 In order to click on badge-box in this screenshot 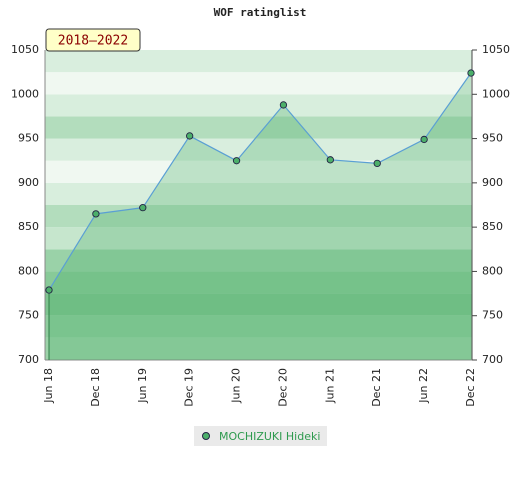, I will do `click(93, 40)`.